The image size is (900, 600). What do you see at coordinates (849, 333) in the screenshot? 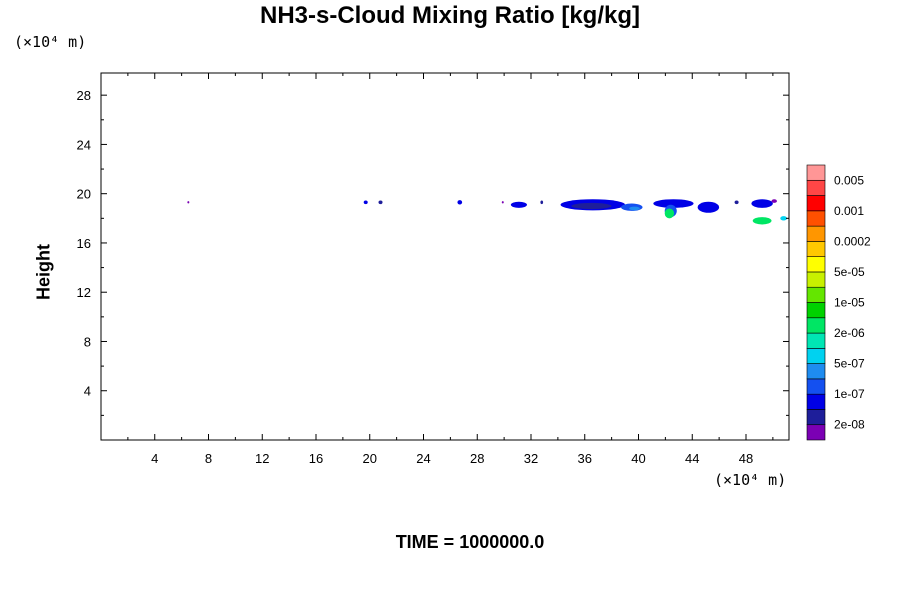
I see `colorbar-label-3: 2e-06` at bounding box center [849, 333].